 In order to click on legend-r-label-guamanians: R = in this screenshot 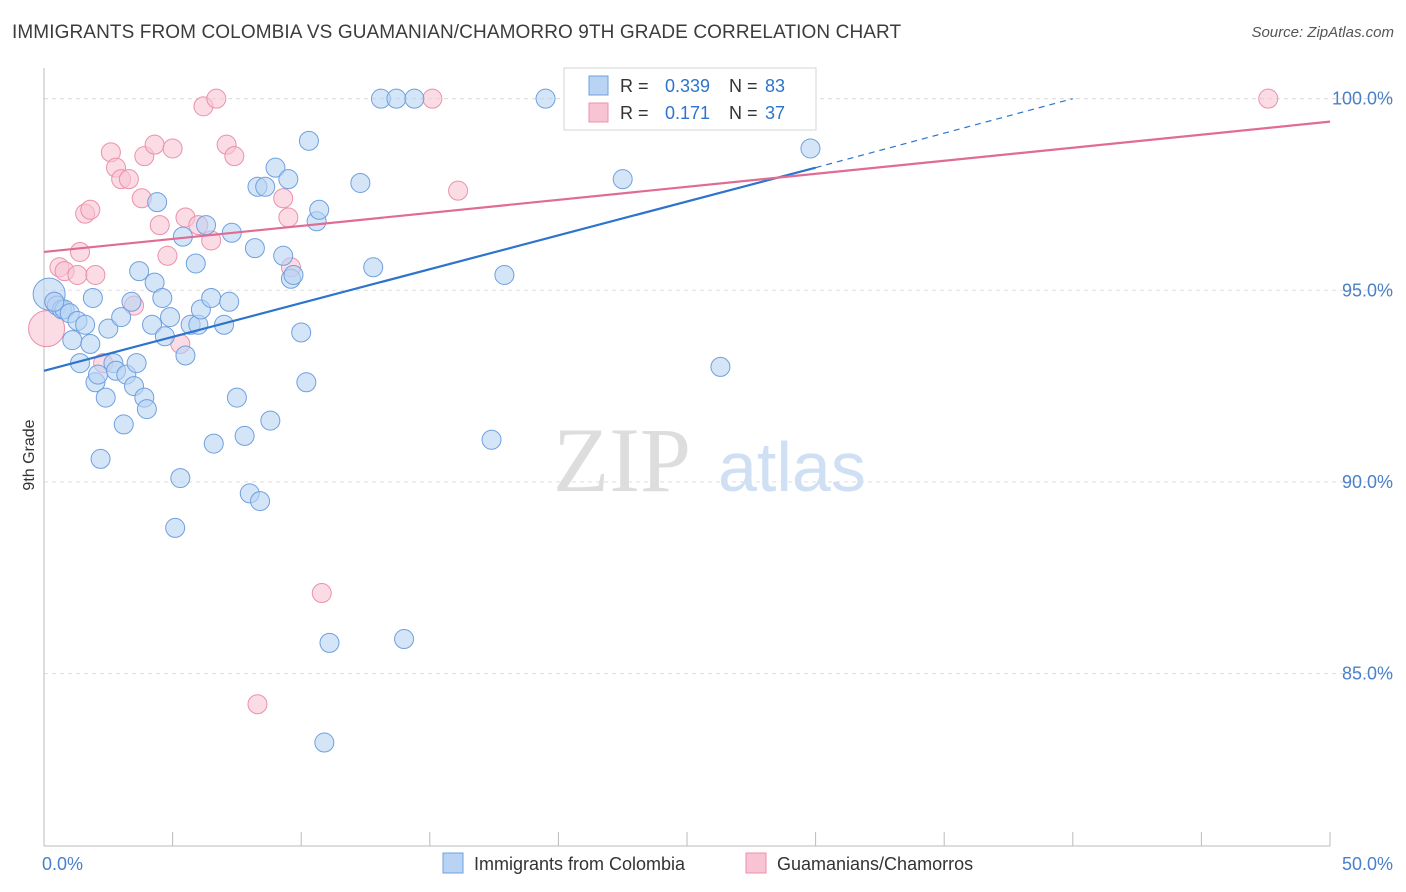, I will do `click(634, 113)`.